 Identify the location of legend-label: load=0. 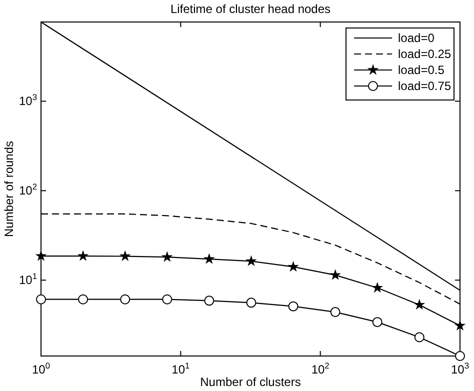
(416, 38).